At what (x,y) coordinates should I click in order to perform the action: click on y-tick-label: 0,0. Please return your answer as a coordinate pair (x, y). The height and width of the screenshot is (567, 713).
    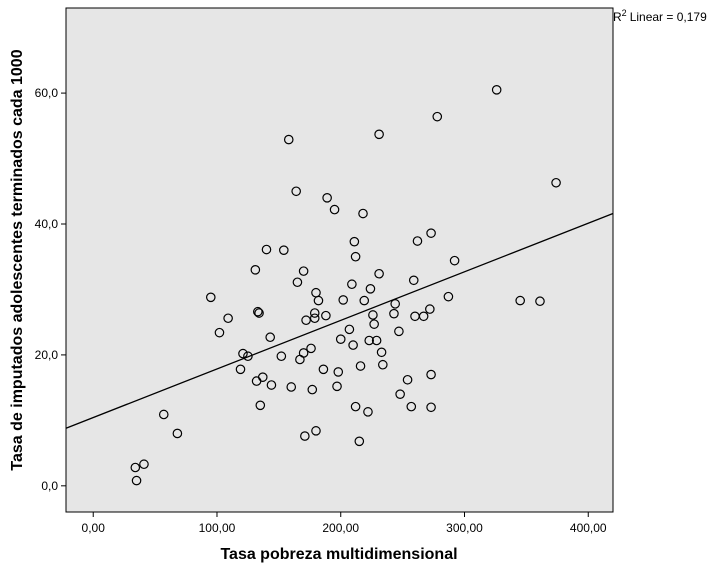
    Looking at the image, I should click on (49, 486).